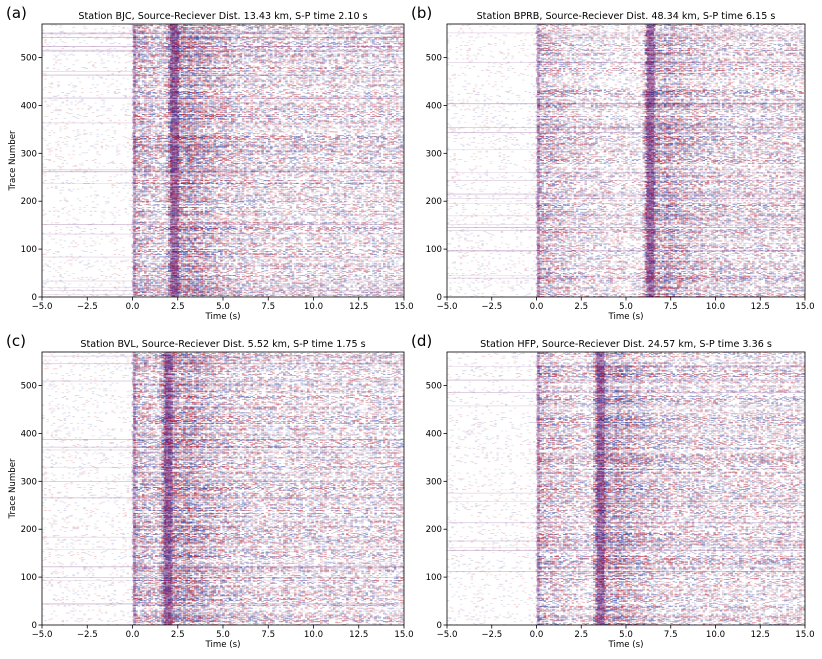 This screenshot has width=822, height=659. What do you see at coordinates (421, 13) in the screenshot?
I see `panel-label: (b)` at bounding box center [421, 13].